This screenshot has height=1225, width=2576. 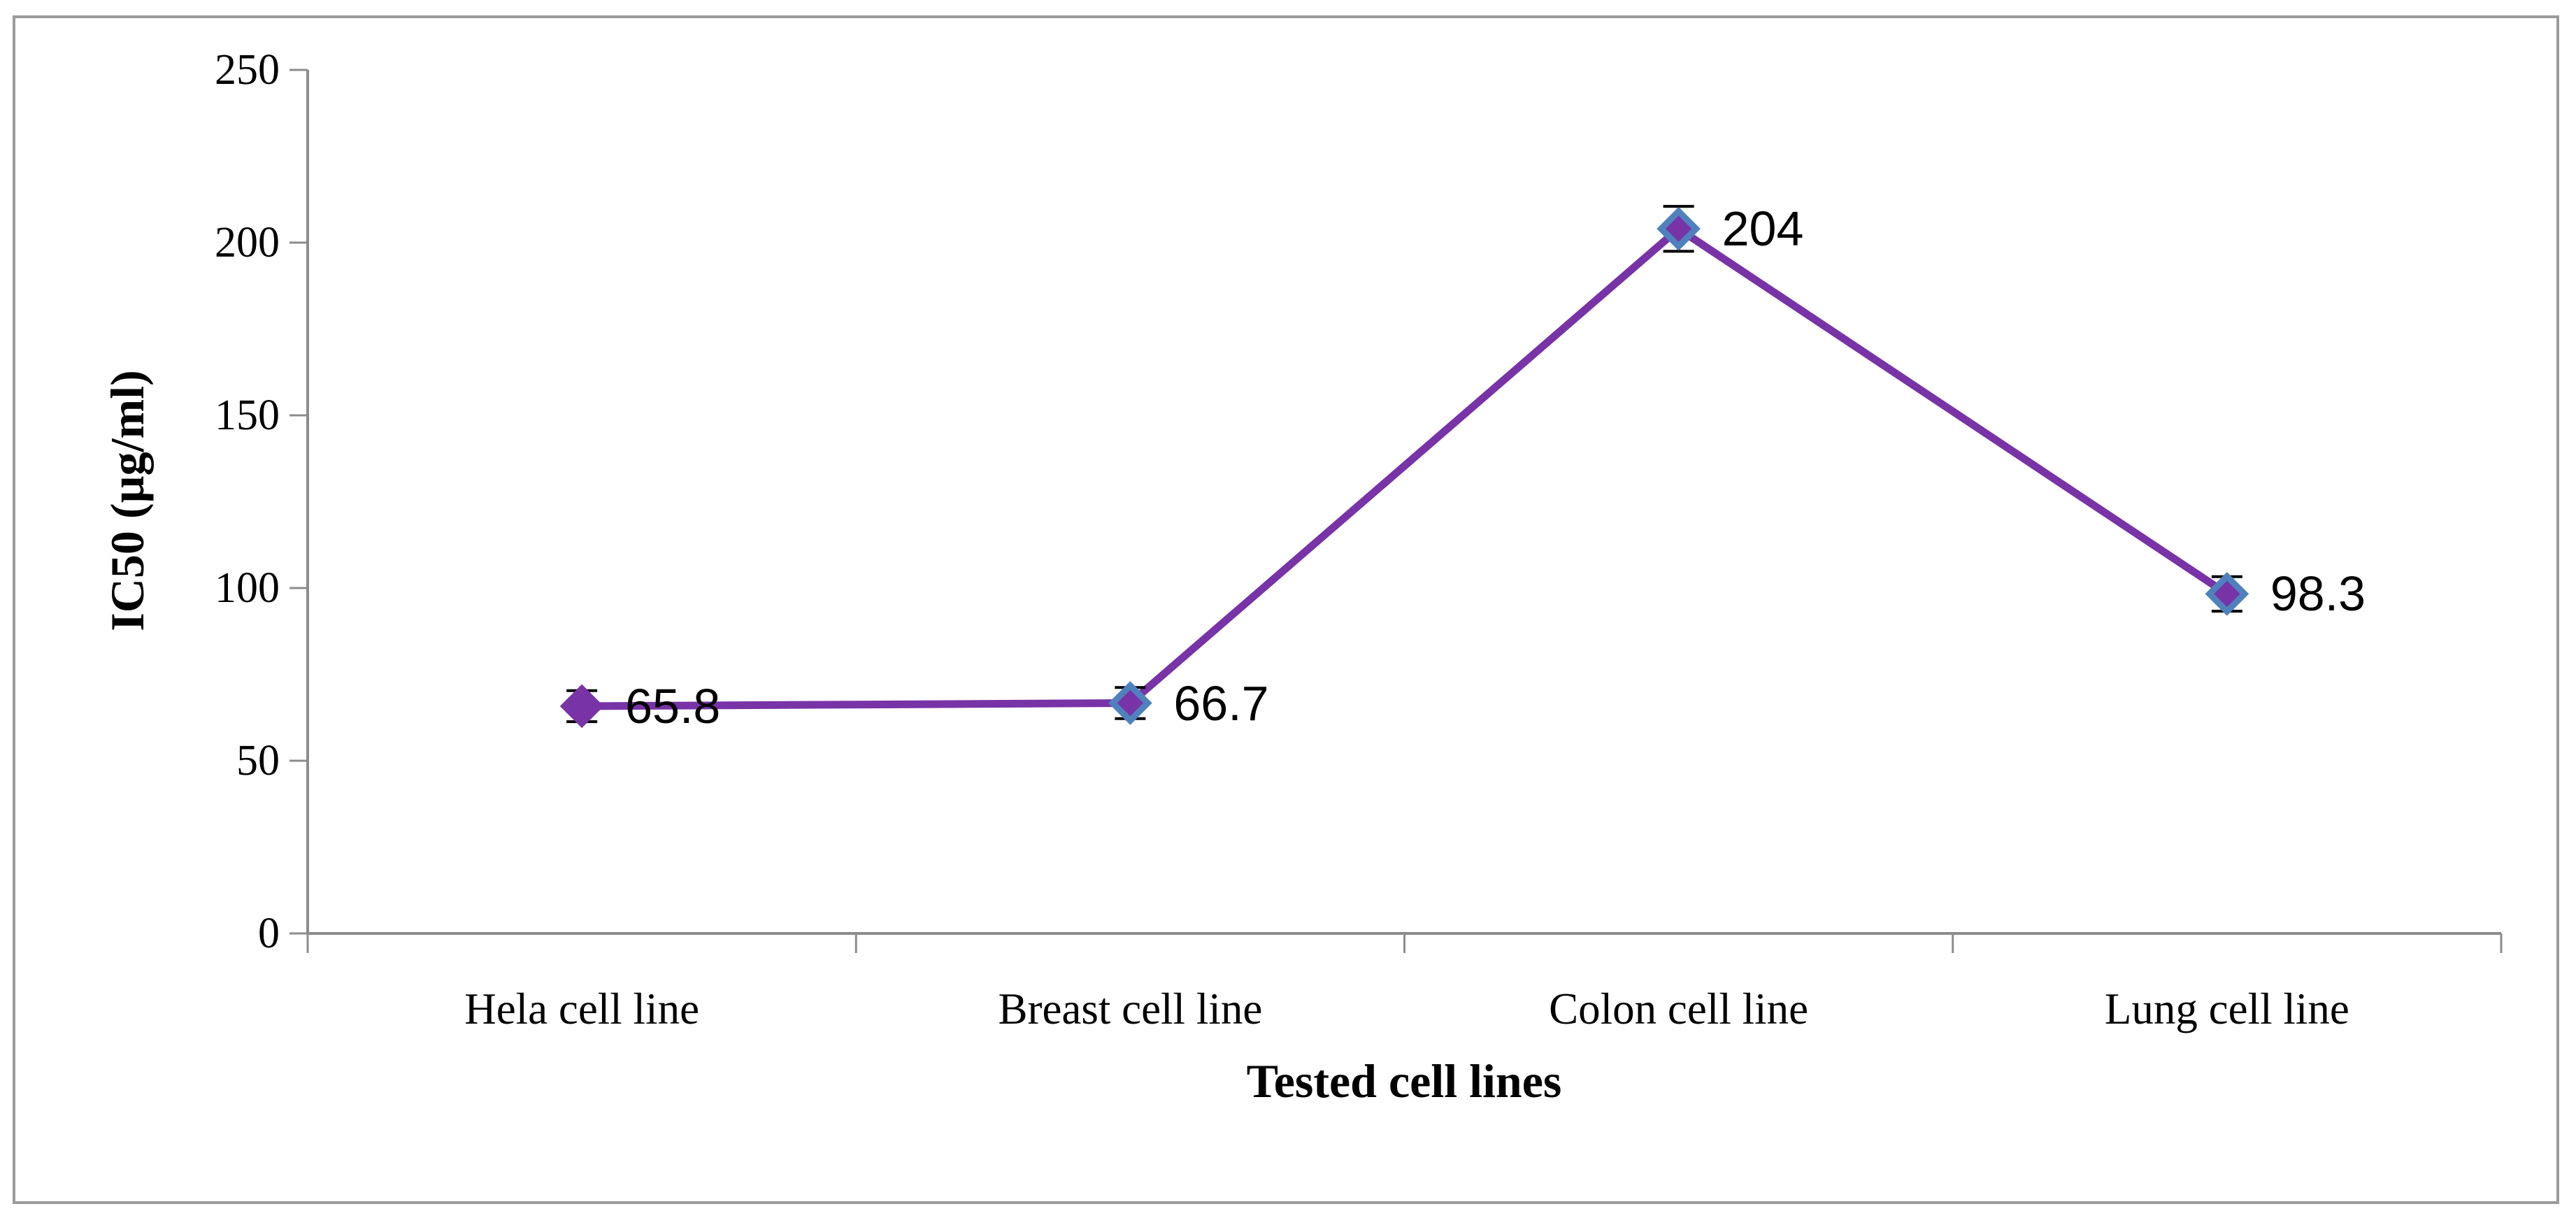 I want to click on x-axis-category-label: Breast cell line, so click(x=1130, y=1009).